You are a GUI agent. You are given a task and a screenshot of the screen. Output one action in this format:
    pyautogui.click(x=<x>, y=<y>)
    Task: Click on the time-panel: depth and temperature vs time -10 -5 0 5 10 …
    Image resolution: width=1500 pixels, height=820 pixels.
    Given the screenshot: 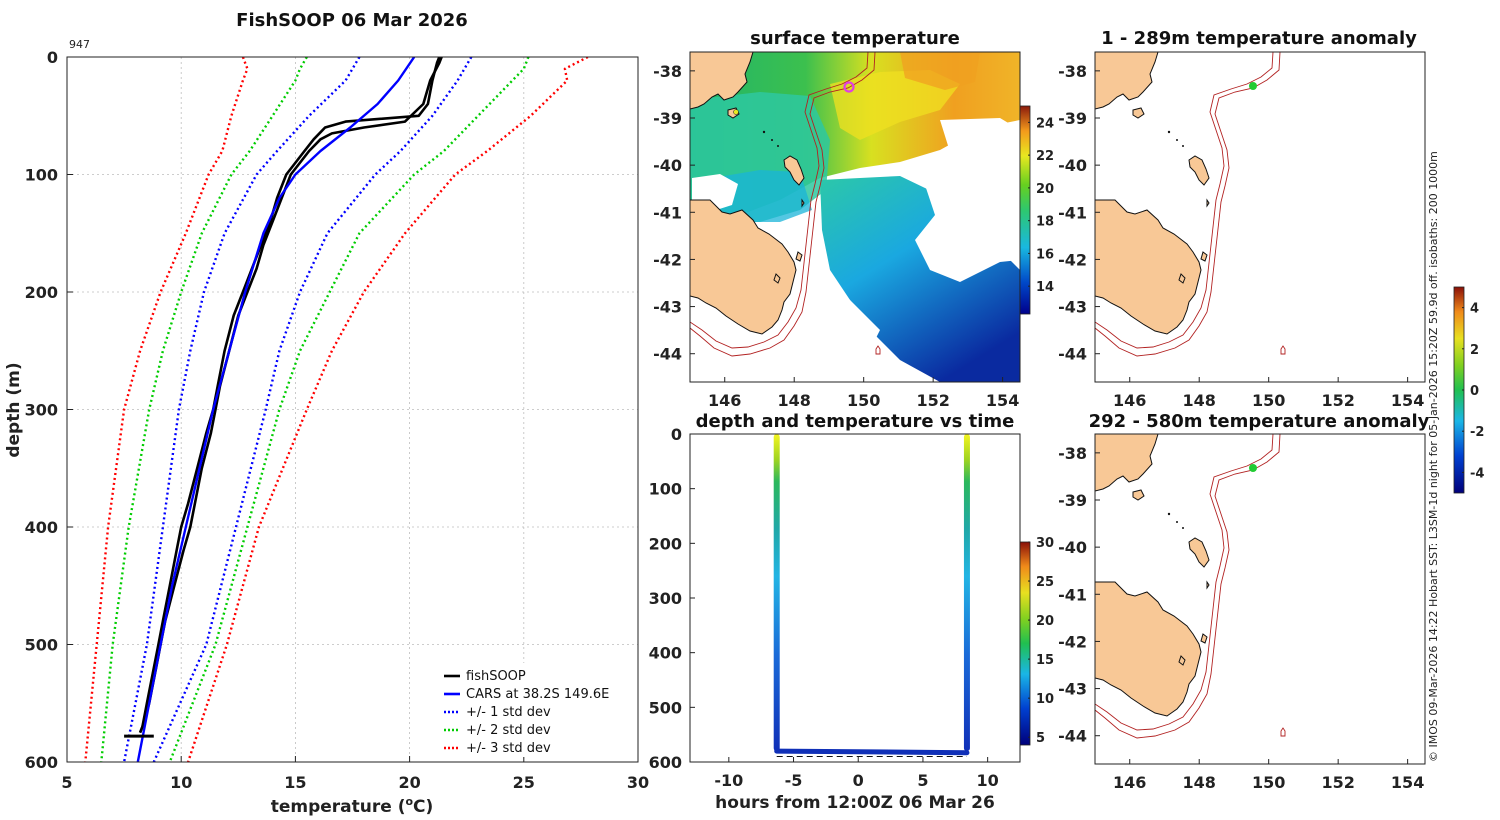 What is the action you would take?
    pyautogui.click(x=852, y=612)
    